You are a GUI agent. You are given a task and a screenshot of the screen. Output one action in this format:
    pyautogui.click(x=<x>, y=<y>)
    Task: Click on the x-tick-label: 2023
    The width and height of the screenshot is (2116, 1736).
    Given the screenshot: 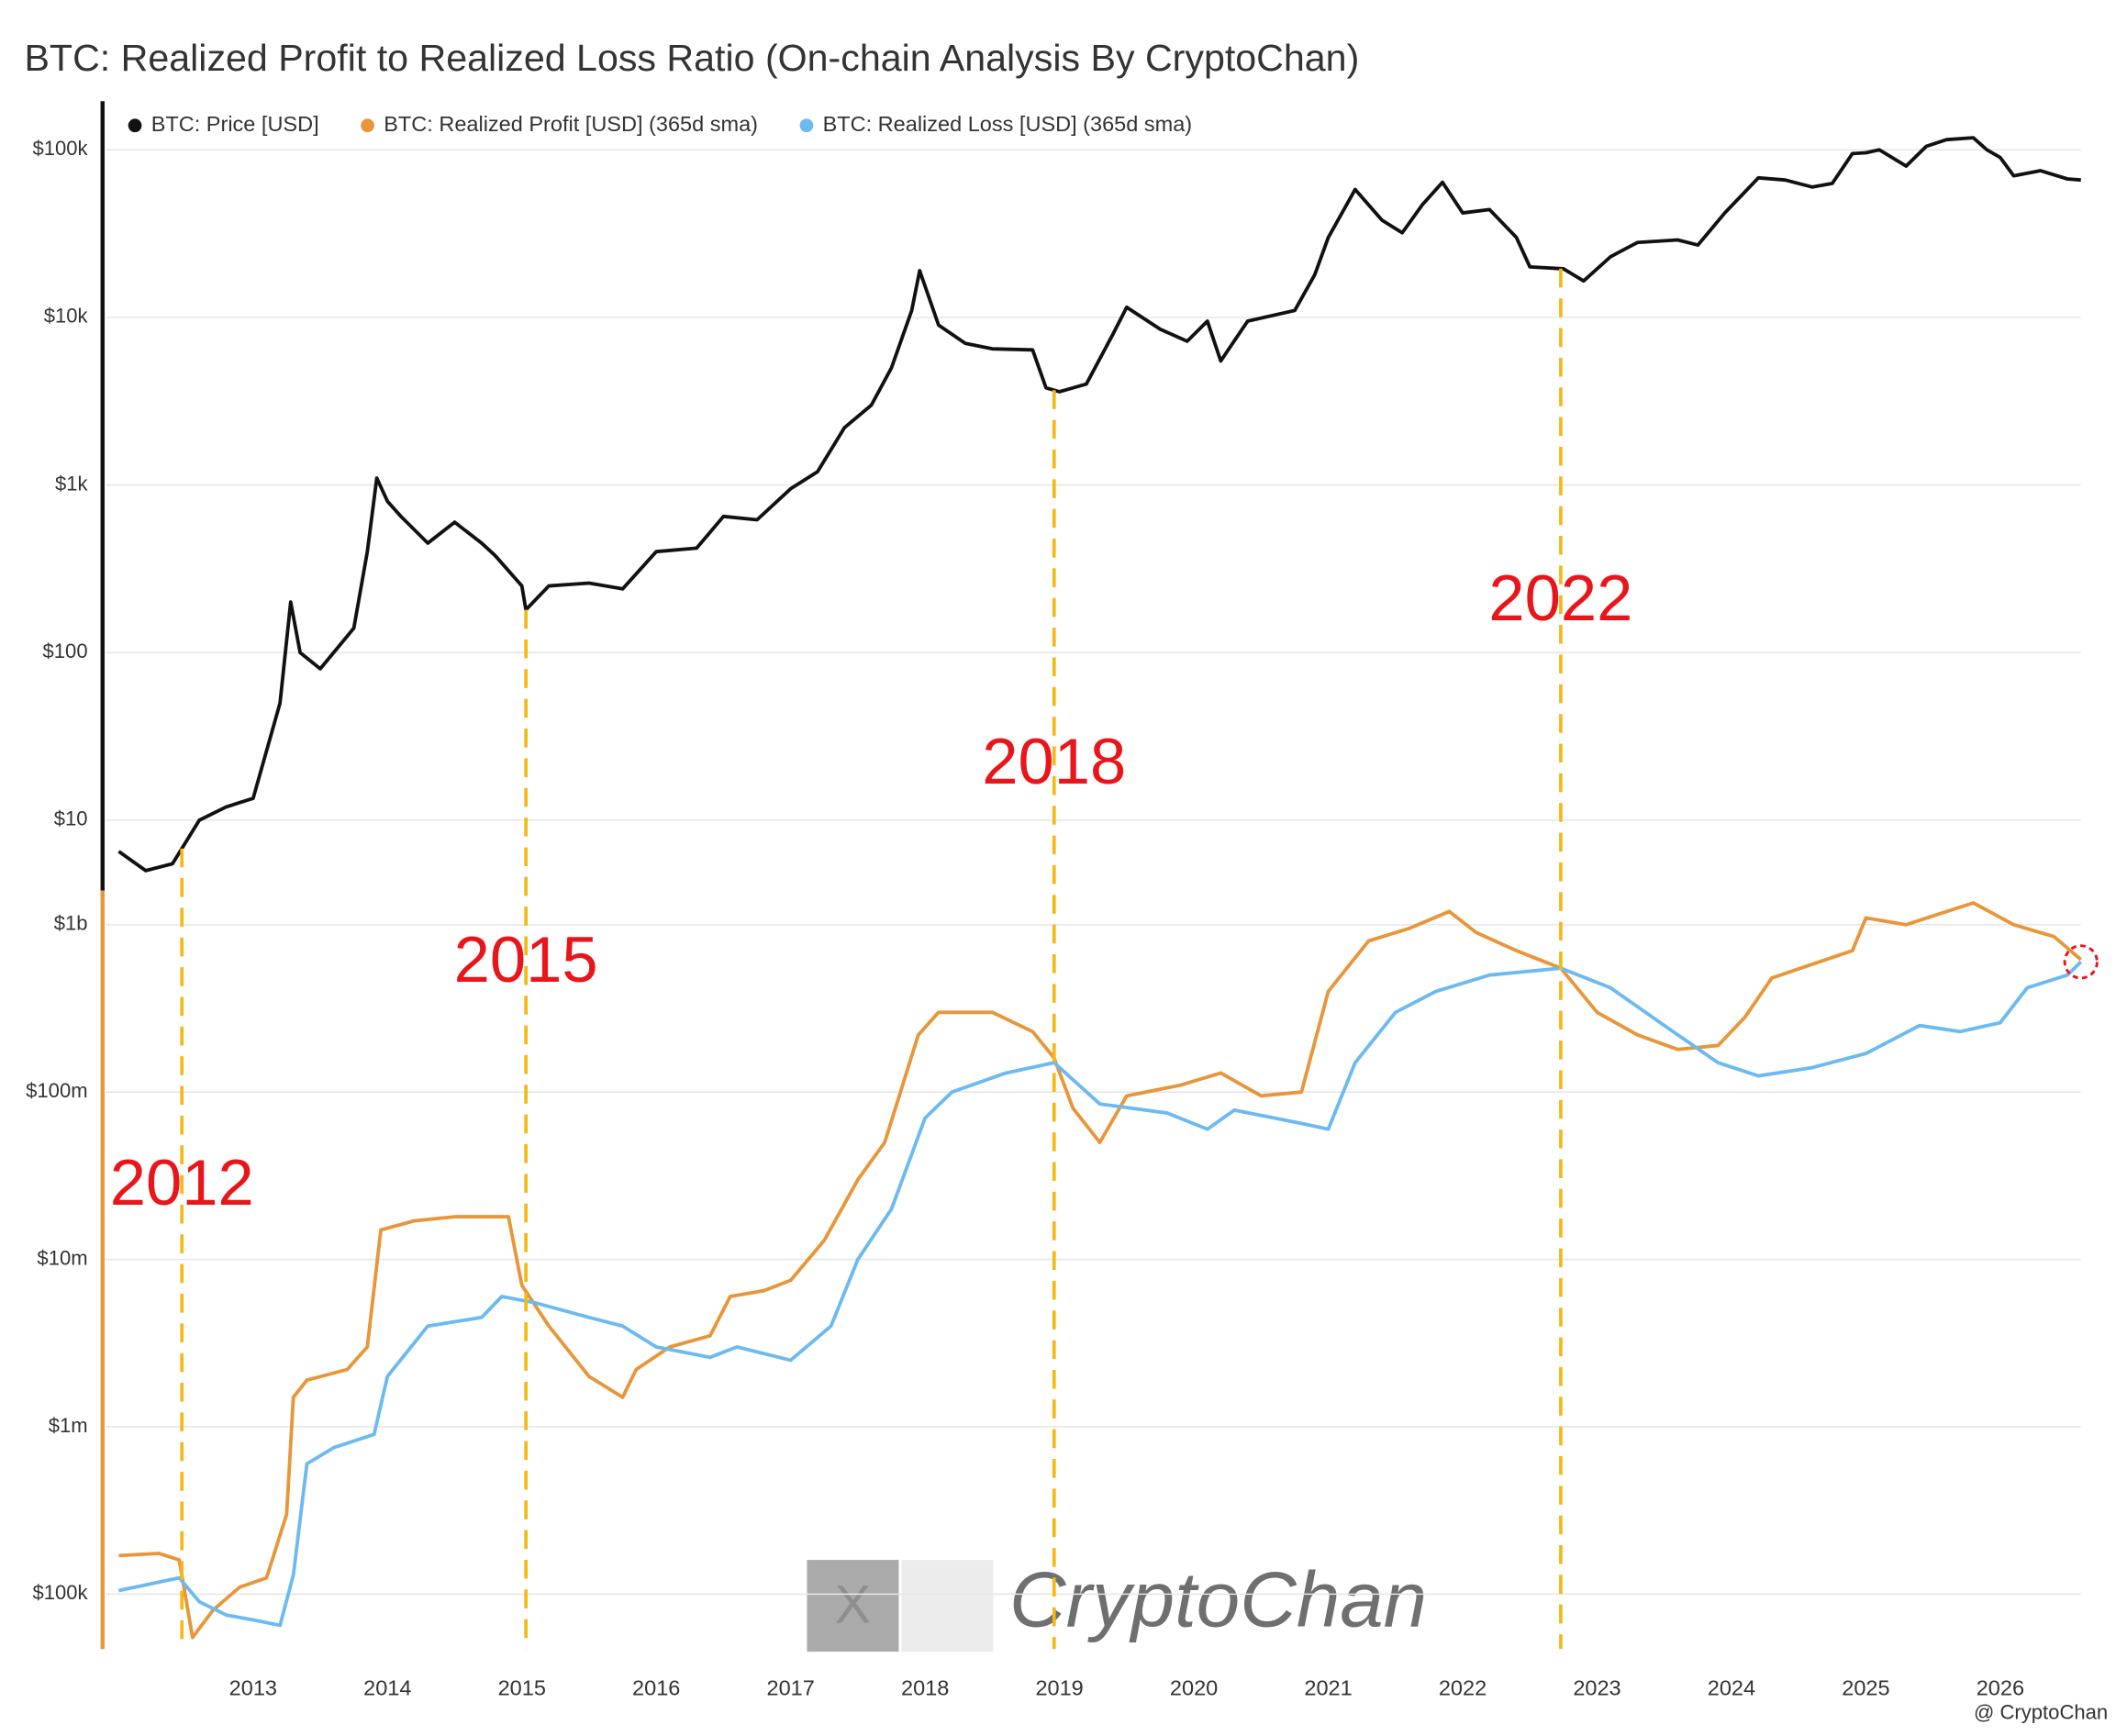 What is the action you would take?
    pyautogui.click(x=1597, y=1687)
    